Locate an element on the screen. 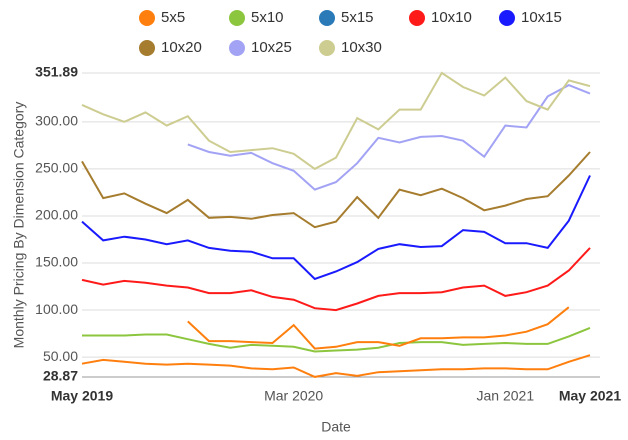 This screenshot has height=440, width=628. legend-label: 10x30 is located at coordinates (361, 47).